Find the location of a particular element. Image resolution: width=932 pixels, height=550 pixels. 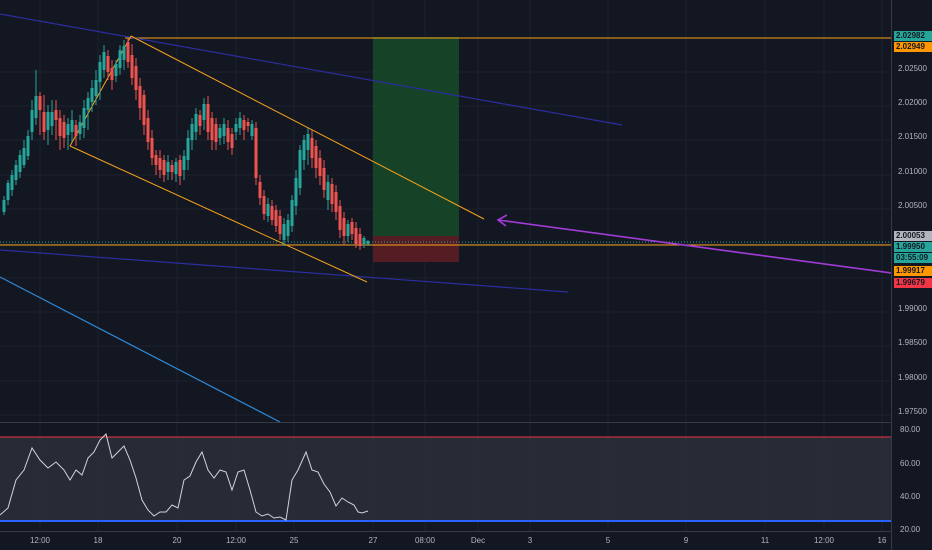

channel-lower-line is located at coordinates (218, 214).